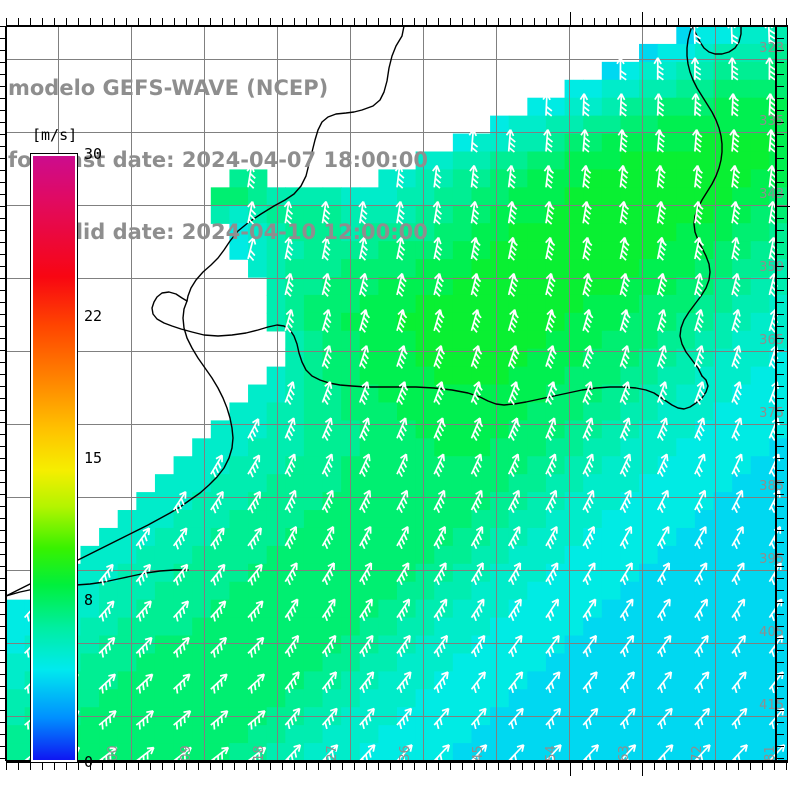 The width and height of the screenshot is (800, 800). Describe the element at coordinates (93, 458) in the screenshot. I see `colorbar-tick: 15` at that location.